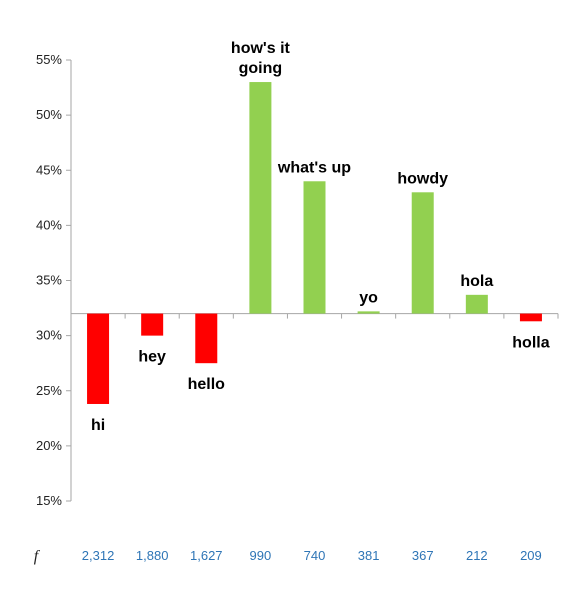 The image size is (586, 600). What do you see at coordinates (49, 335) in the screenshot?
I see `y-tick-label: 30%` at bounding box center [49, 335].